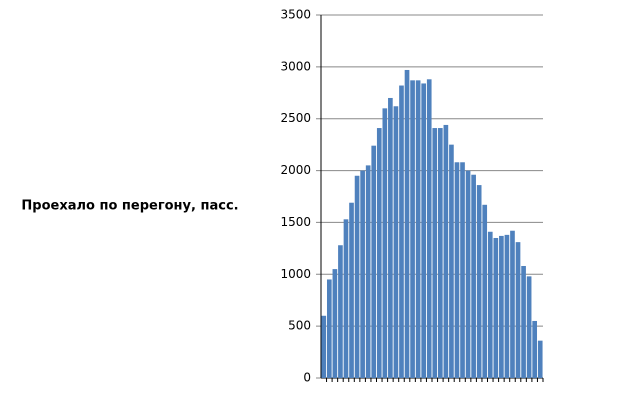 The image size is (622, 414). I want to click on y-tick-label: 3000, so click(295, 66).